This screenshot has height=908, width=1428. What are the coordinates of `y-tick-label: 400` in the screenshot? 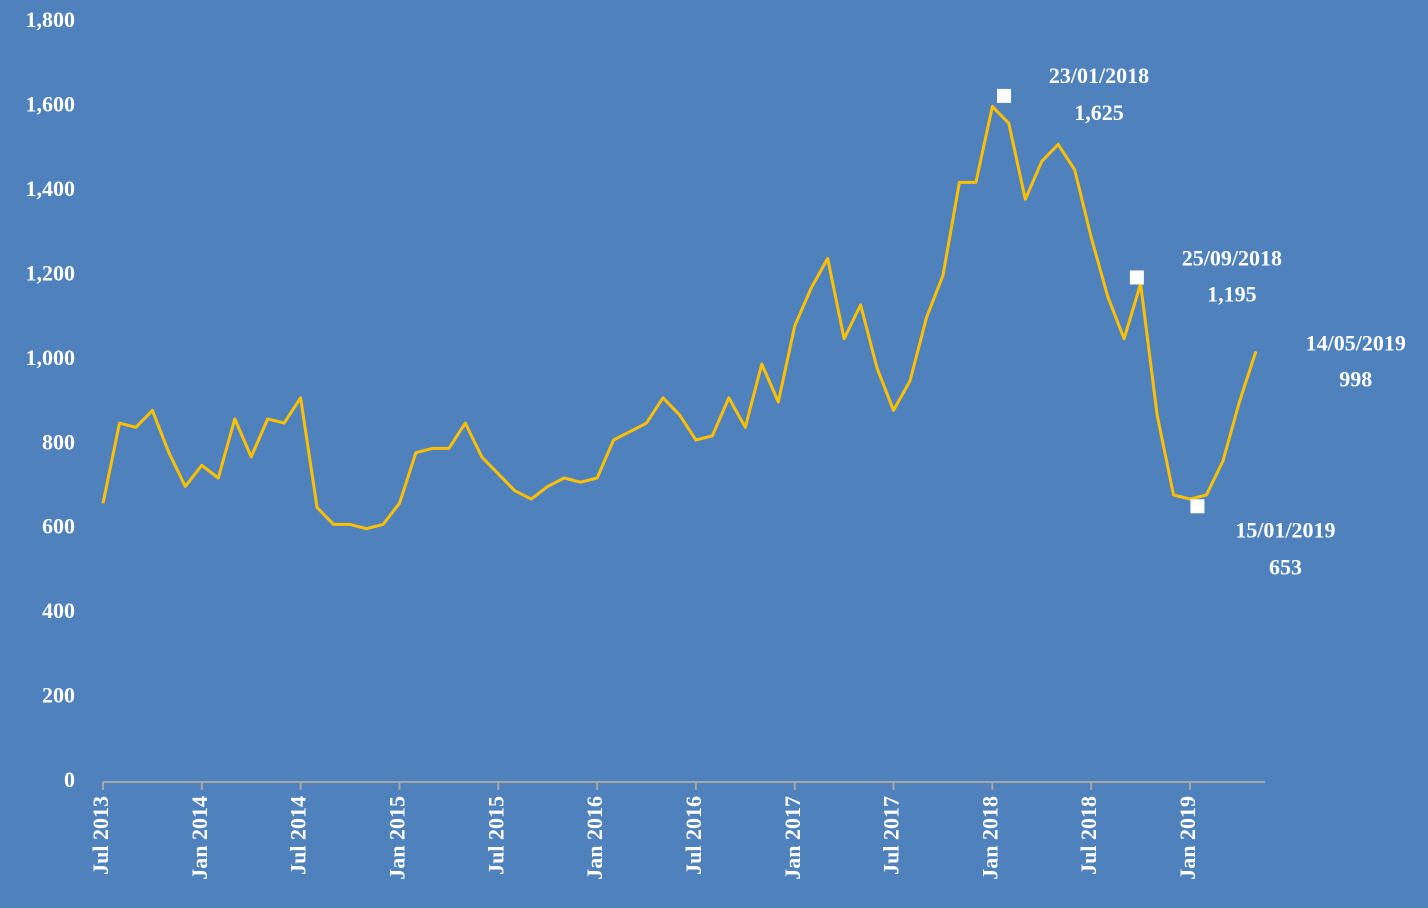 It's located at (58, 610).